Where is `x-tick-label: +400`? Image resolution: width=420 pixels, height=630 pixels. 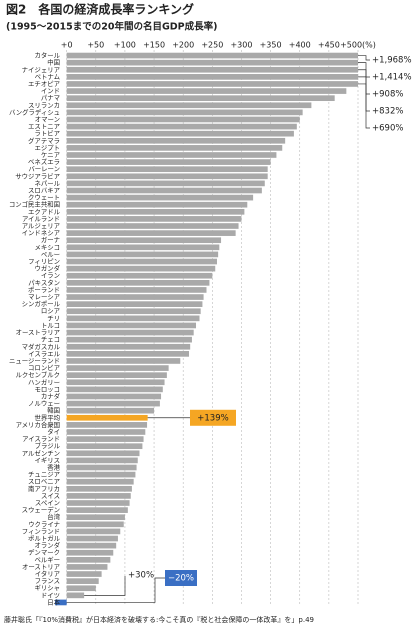
x-tick-label: +400 is located at coordinates (300, 45).